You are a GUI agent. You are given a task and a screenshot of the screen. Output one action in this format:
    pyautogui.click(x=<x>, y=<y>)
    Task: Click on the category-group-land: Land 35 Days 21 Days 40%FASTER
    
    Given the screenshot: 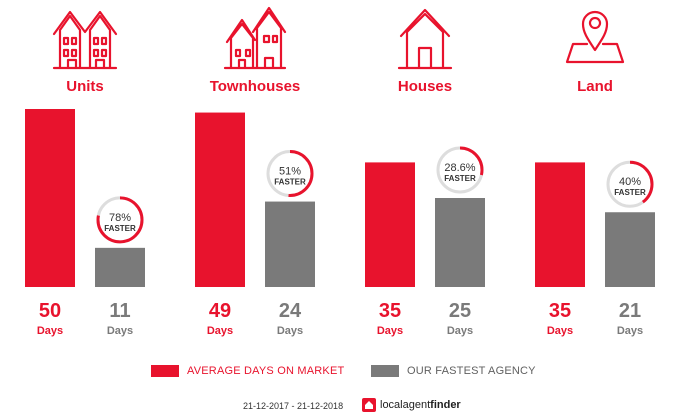 What is the action you would take?
    pyautogui.click(x=595, y=173)
    